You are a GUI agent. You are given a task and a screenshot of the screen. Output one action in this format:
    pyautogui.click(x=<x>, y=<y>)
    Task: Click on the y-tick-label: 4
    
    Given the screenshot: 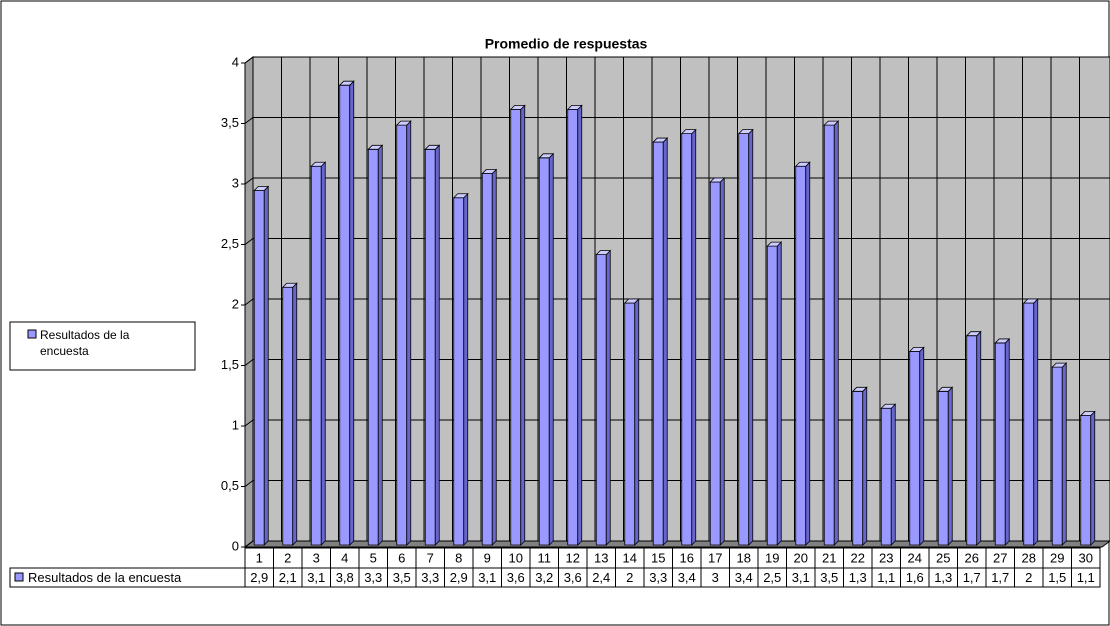 What is the action you would take?
    pyautogui.click(x=235, y=61)
    